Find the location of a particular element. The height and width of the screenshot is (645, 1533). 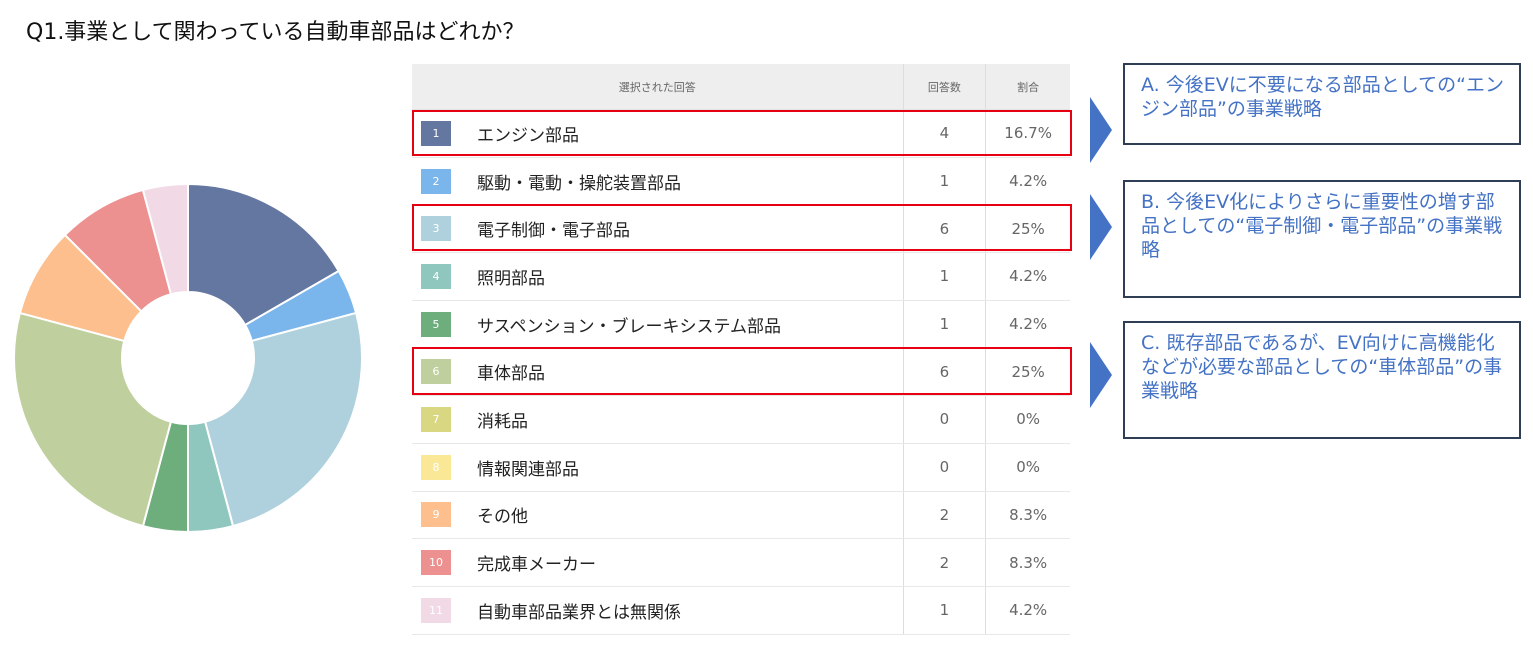

table-row: 8 情報関連部品 0 0% is located at coordinates (741, 467).